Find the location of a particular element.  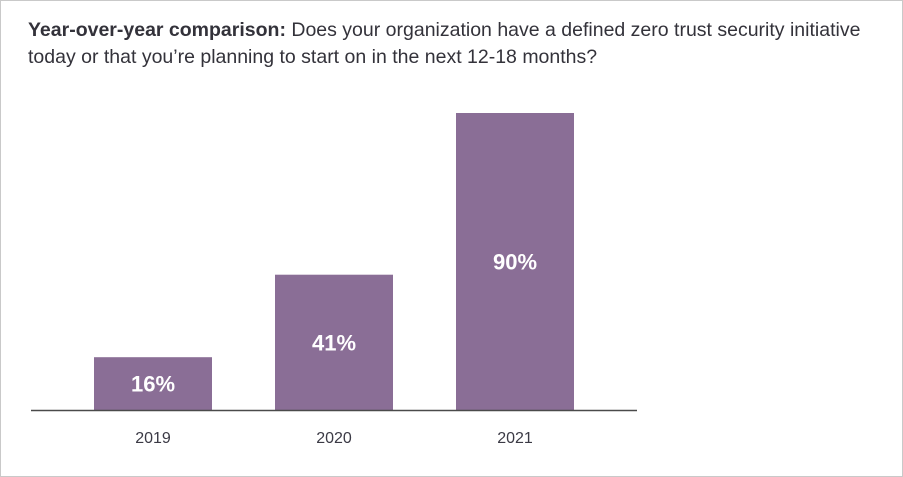

chart-title-lead: Year-over-year comparison: is located at coordinates (157, 30).